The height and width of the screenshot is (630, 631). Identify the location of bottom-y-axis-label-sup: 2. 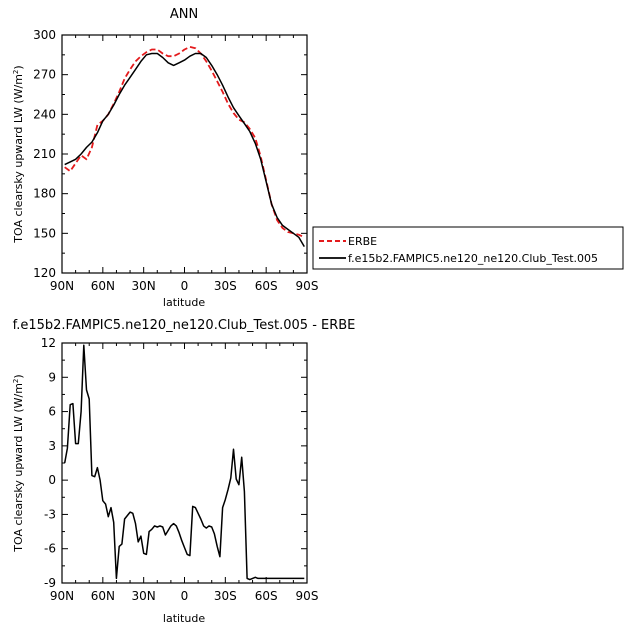
(16, 381).